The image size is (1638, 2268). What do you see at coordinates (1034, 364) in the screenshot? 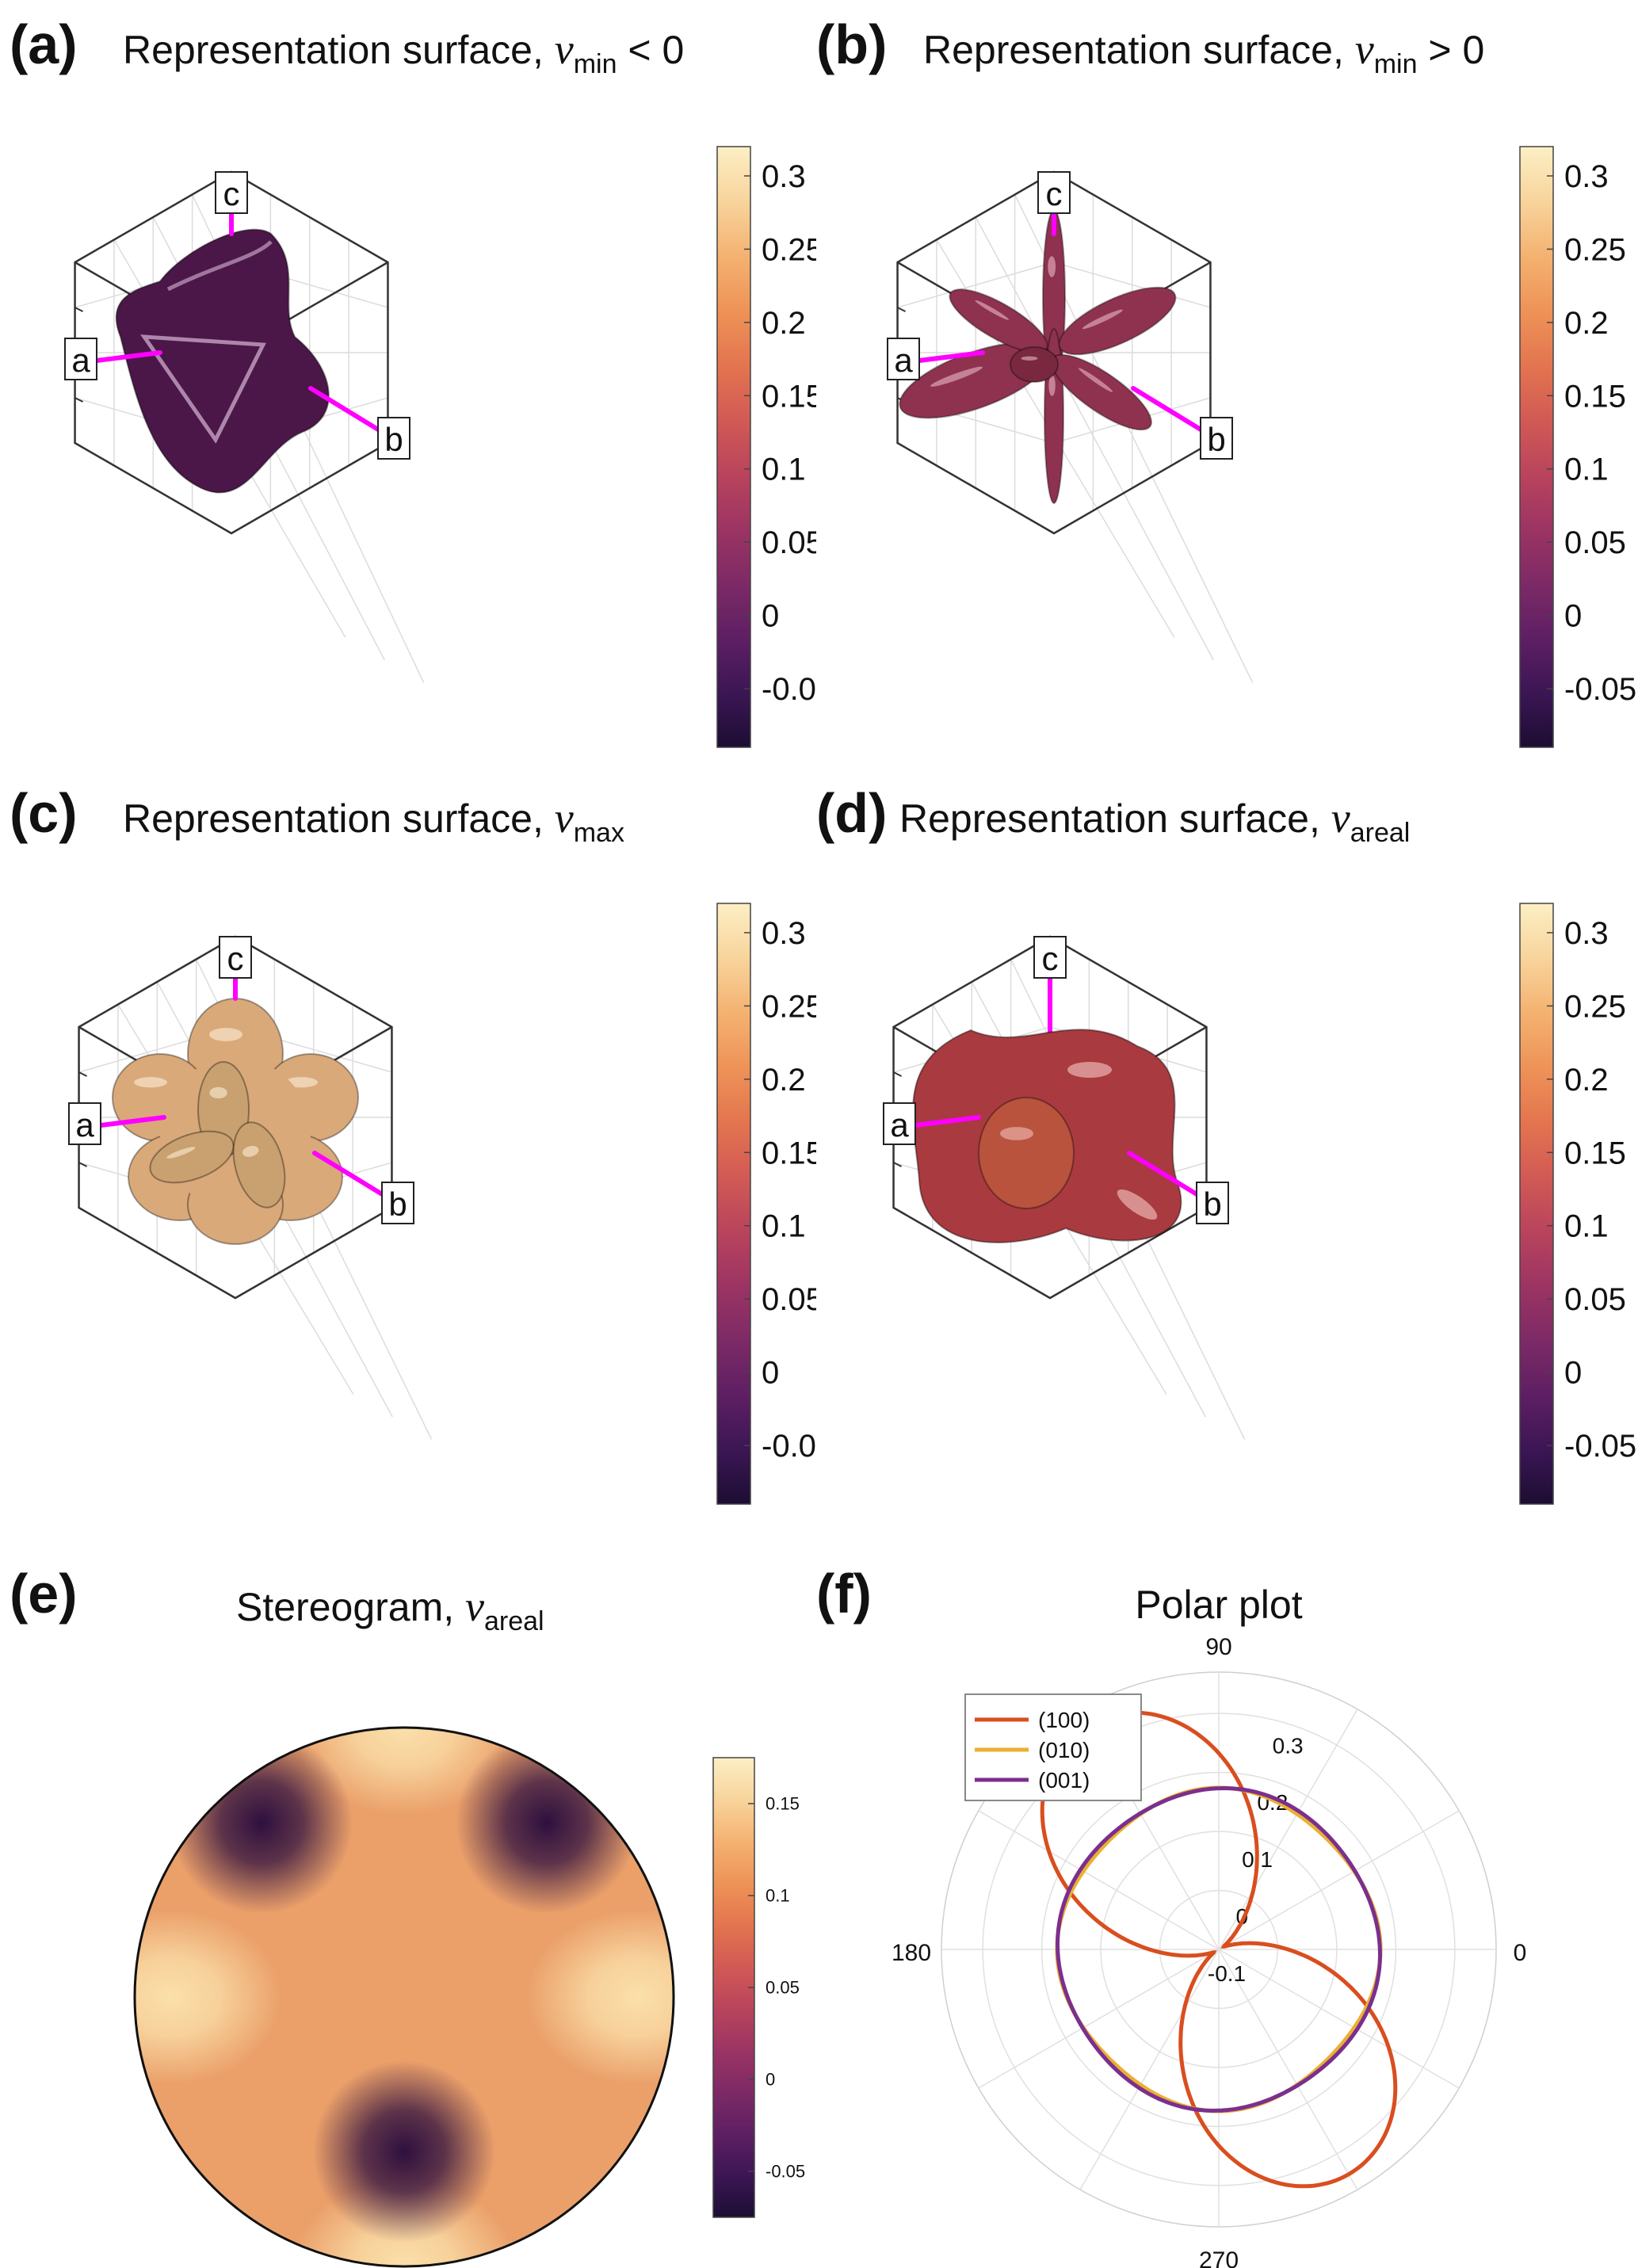
I see `lobe-center` at bounding box center [1034, 364].